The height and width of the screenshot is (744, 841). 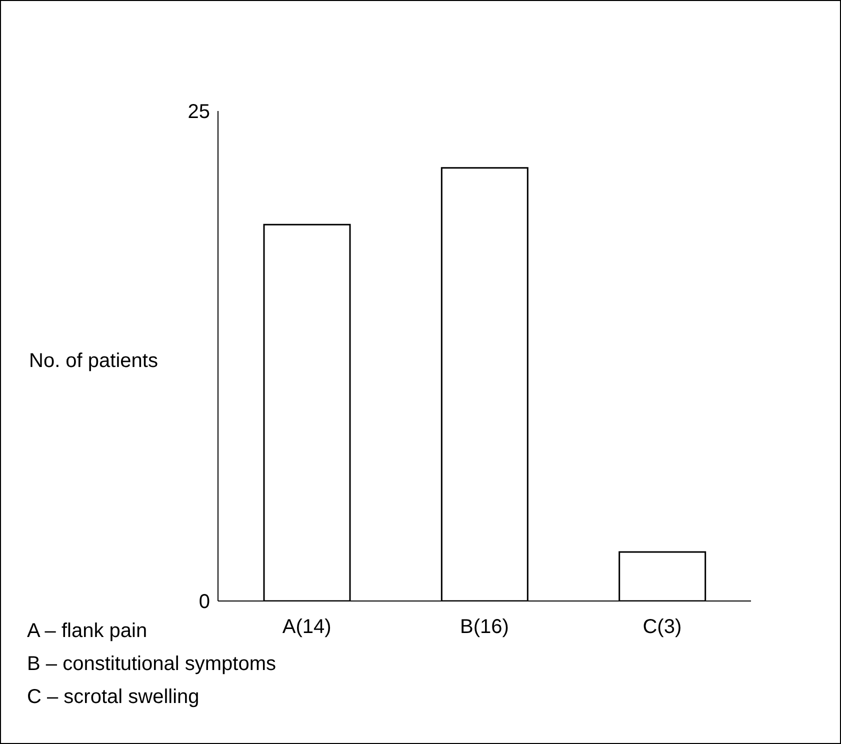 I want to click on text: A – flank pain, so click(x=87, y=631).